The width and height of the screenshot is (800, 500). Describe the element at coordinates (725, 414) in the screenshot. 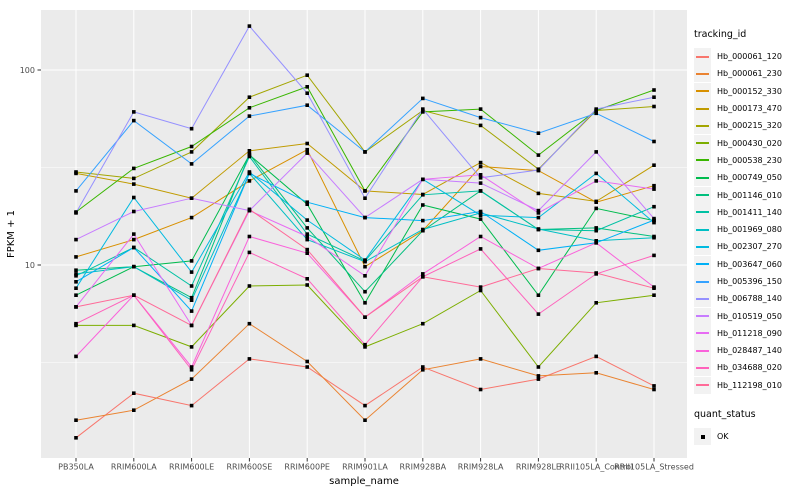

I see `legend-title-quant-status: quant_status` at that location.